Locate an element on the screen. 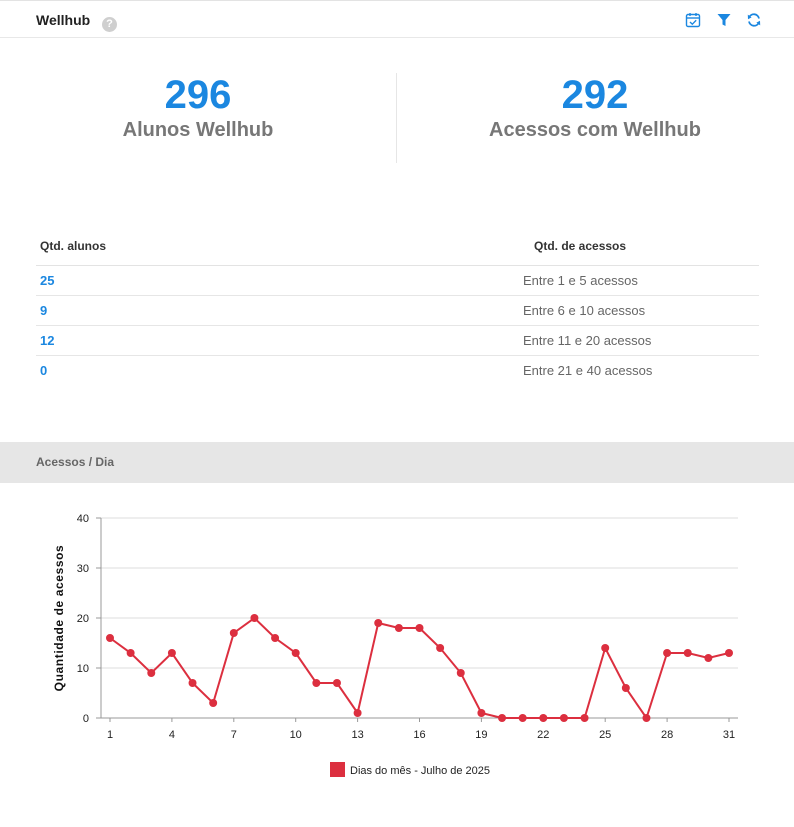 The image size is (794, 827). refresh-icon is located at coordinates (754, 20).